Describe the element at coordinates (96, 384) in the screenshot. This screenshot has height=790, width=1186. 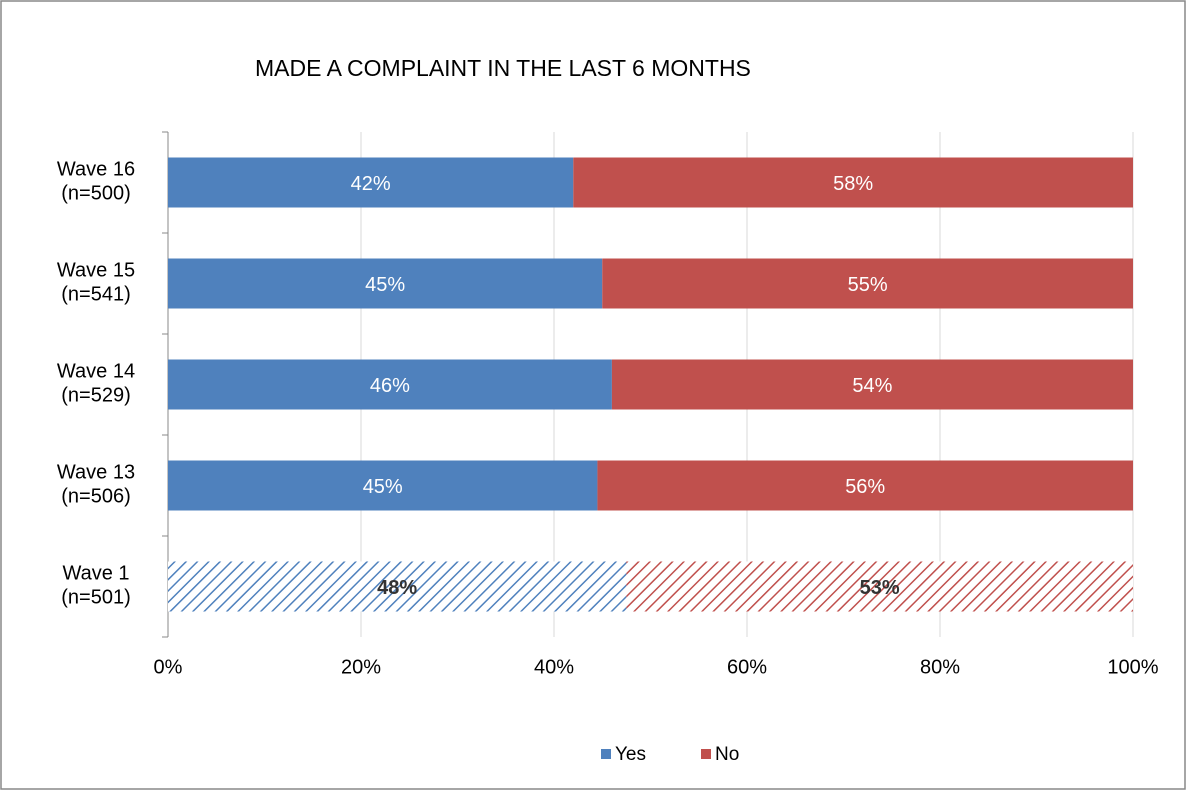
I see `y-tick-label: Wave 14 (n=529)` at that location.